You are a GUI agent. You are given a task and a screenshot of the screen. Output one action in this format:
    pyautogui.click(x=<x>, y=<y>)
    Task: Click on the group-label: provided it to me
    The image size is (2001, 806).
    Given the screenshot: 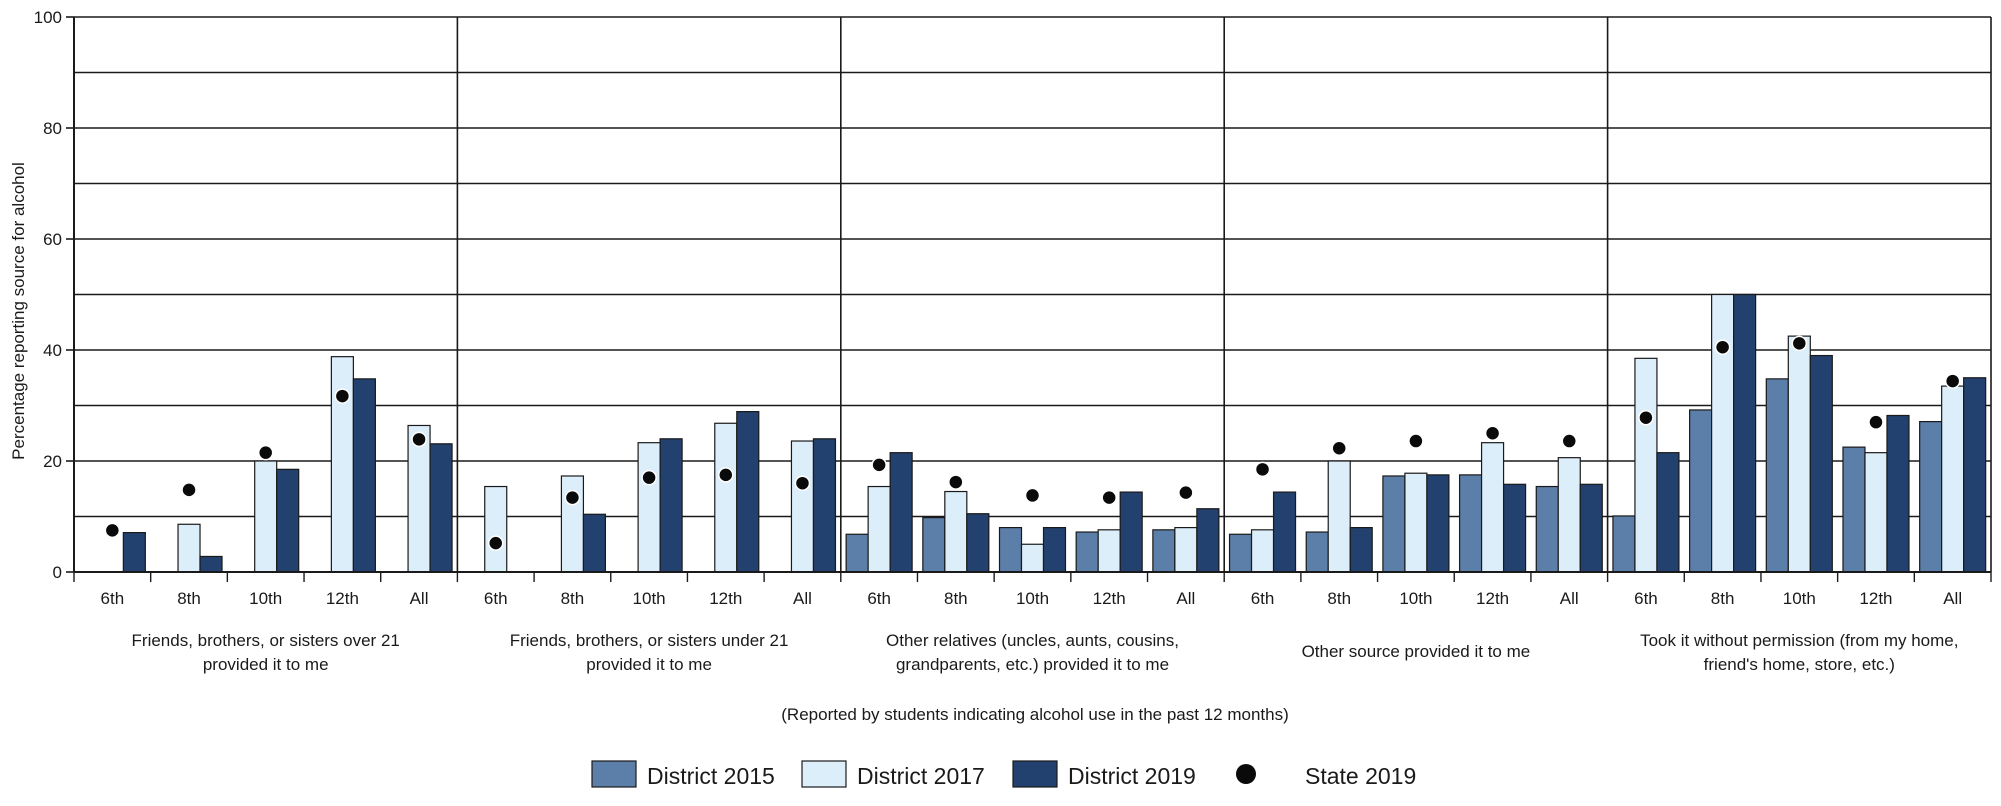 What is the action you would take?
    pyautogui.click(x=266, y=664)
    